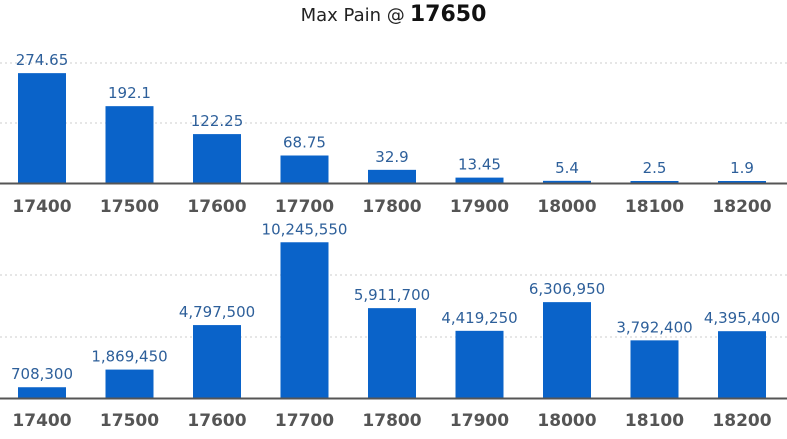 The width and height of the screenshot is (787, 439). What do you see at coordinates (129, 421) in the screenshot?
I see `bottom-tick-label: 17500` at bounding box center [129, 421].